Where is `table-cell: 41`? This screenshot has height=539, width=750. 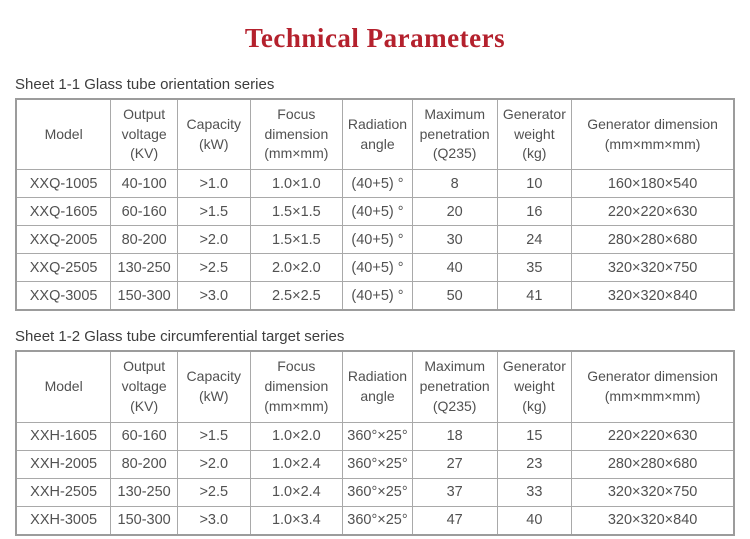 table-cell: 41 is located at coordinates (534, 296).